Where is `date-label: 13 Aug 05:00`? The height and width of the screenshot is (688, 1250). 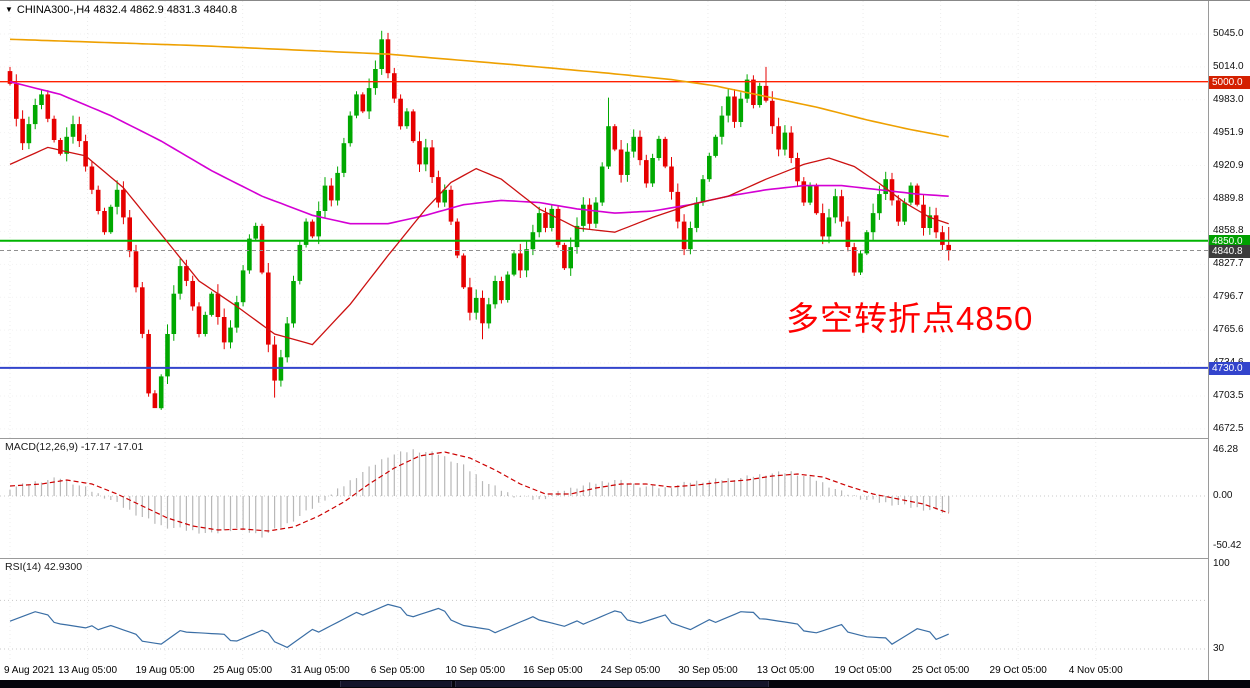 date-label: 13 Aug 05:00 is located at coordinates (88, 670).